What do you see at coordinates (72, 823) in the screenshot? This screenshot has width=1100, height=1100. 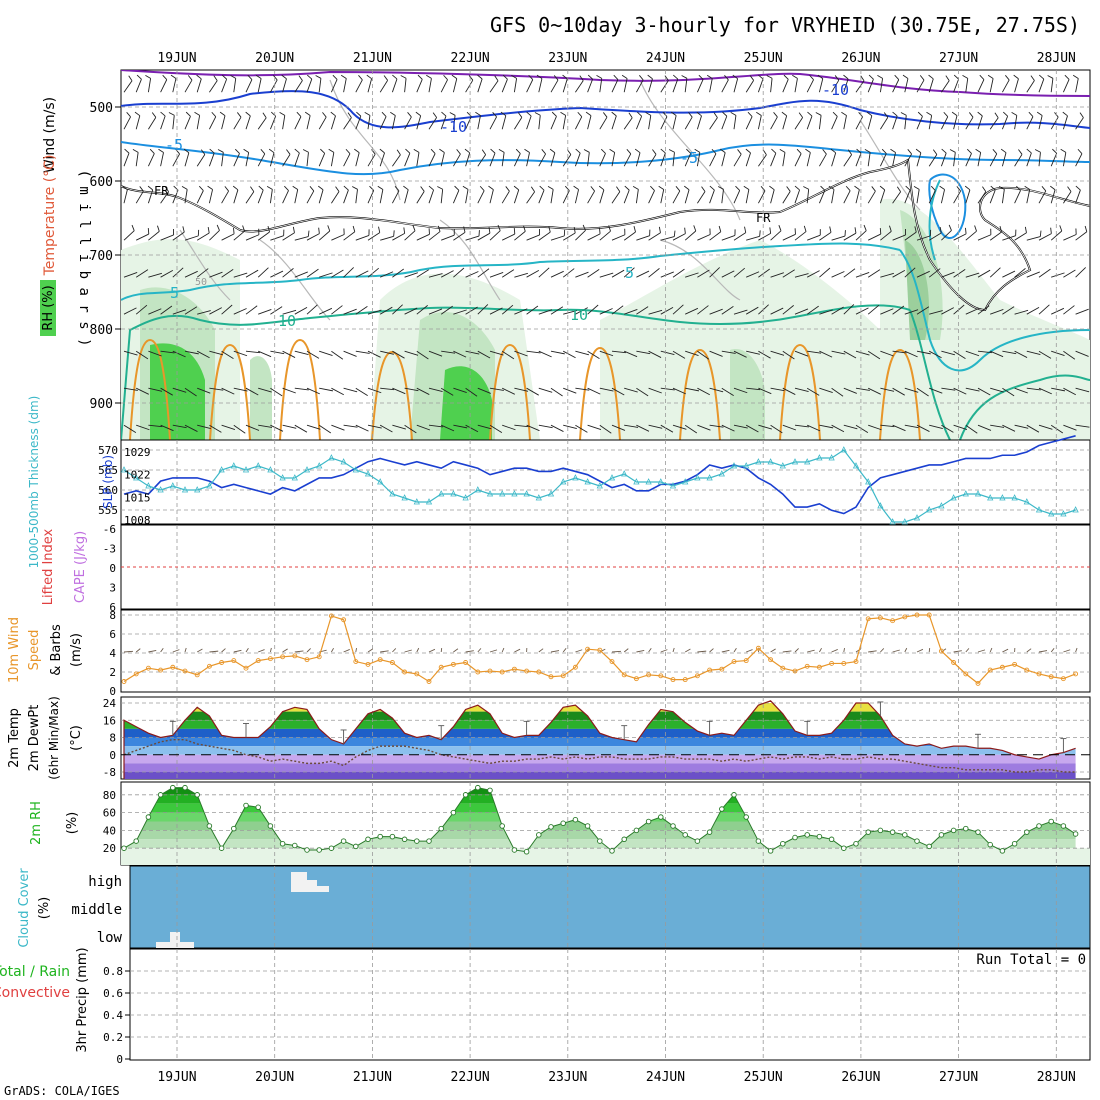 I see `rh-label-unit: (%)` at bounding box center [72, 823].